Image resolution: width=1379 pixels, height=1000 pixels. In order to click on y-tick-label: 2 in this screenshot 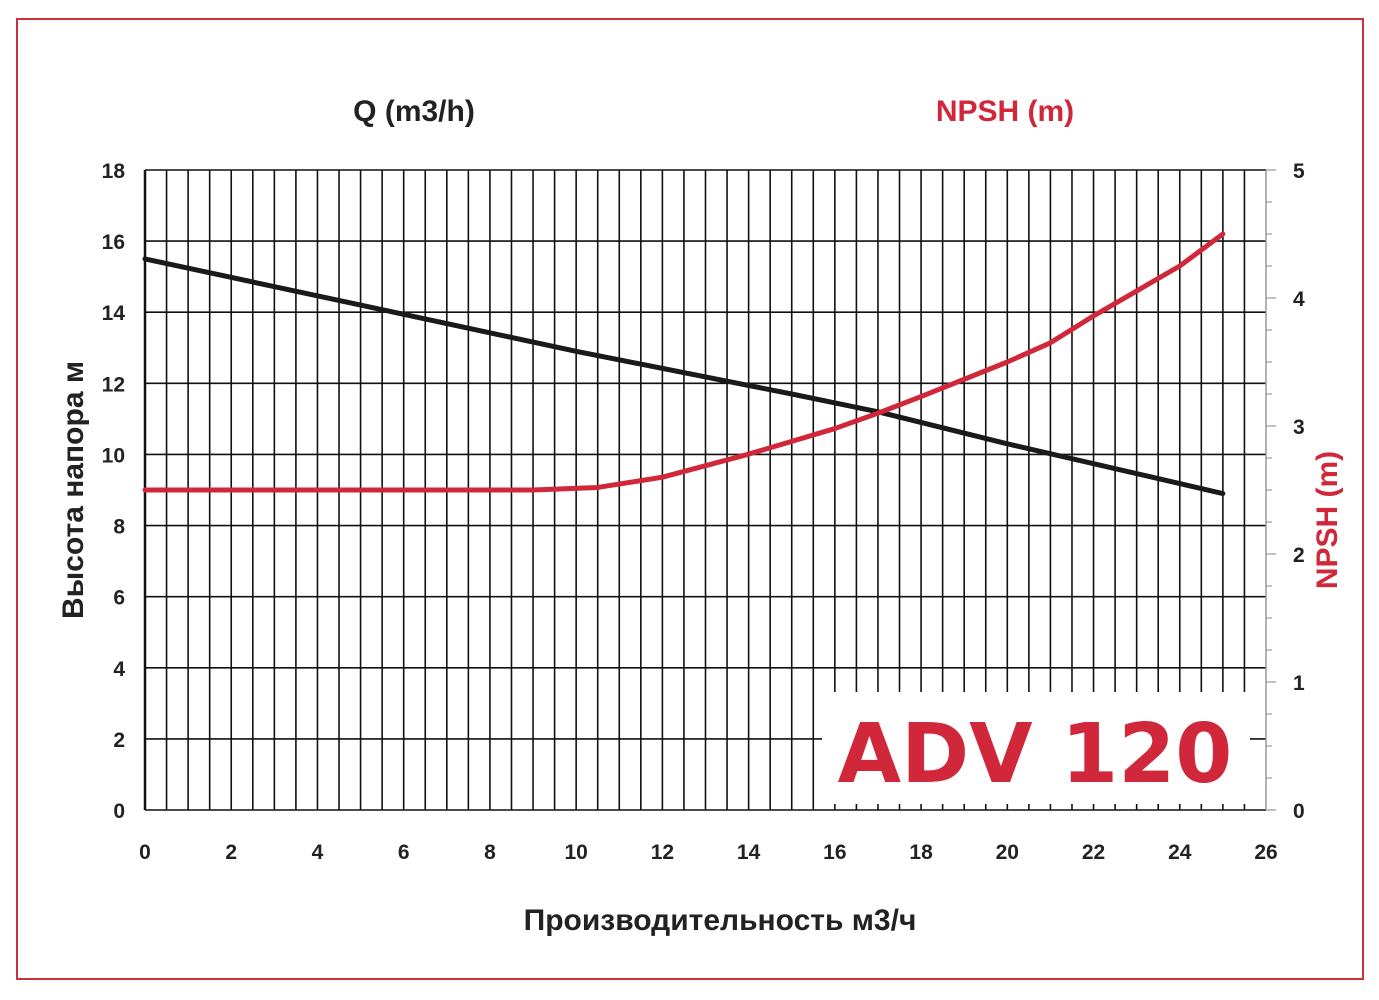, I will do `click(119, 740)`.